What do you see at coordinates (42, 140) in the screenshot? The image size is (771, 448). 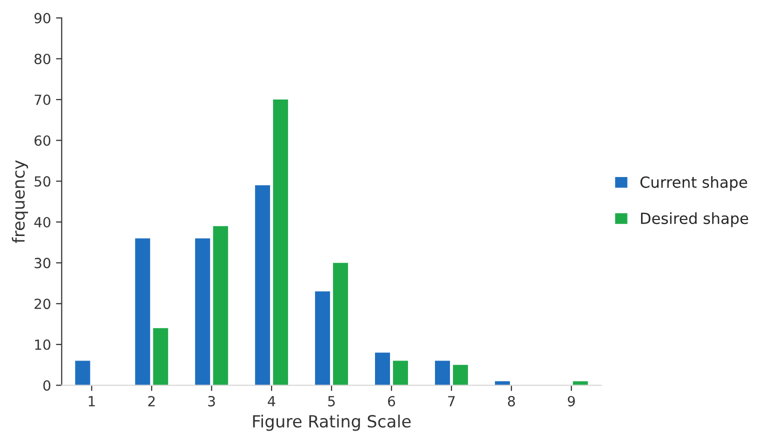 I see `y-tick-label: 60` at bounding box center [42, 140].